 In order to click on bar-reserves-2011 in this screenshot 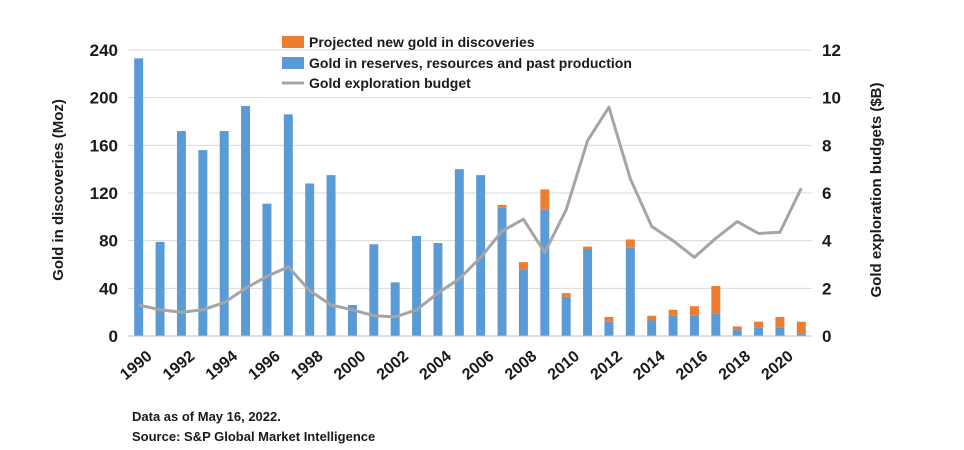, I will do `click(588, 292)`.